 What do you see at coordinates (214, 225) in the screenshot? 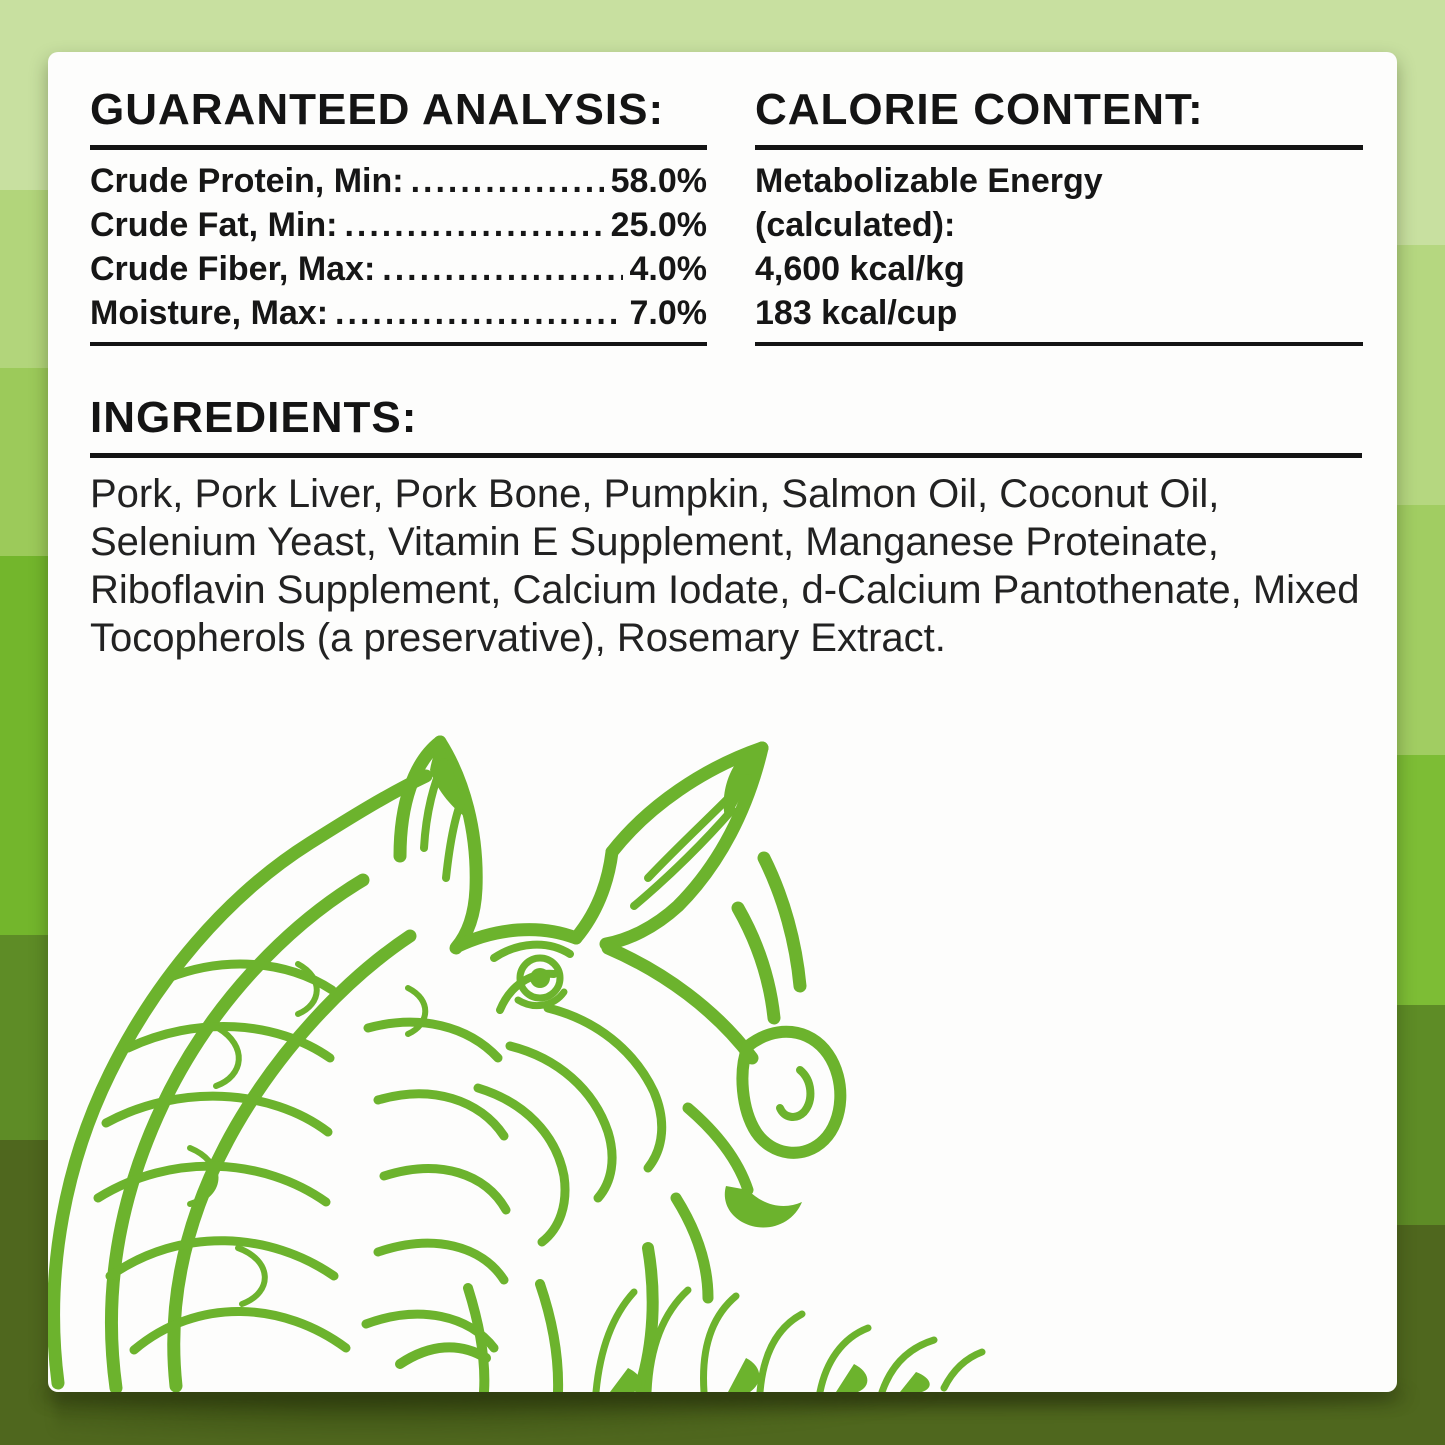
I see `nutrient-label: Crude Fat, Min:` at bounding box center [214, 225].